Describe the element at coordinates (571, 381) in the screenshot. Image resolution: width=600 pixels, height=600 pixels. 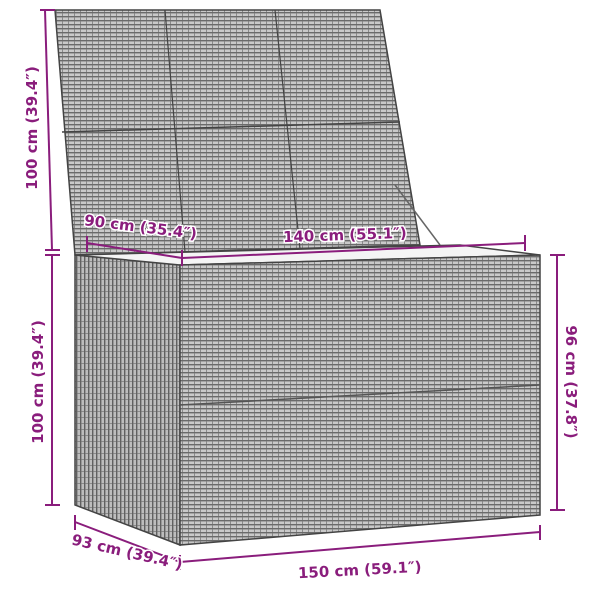
I see `box-height-right-label: 96 cm (37.8″)` at that location.